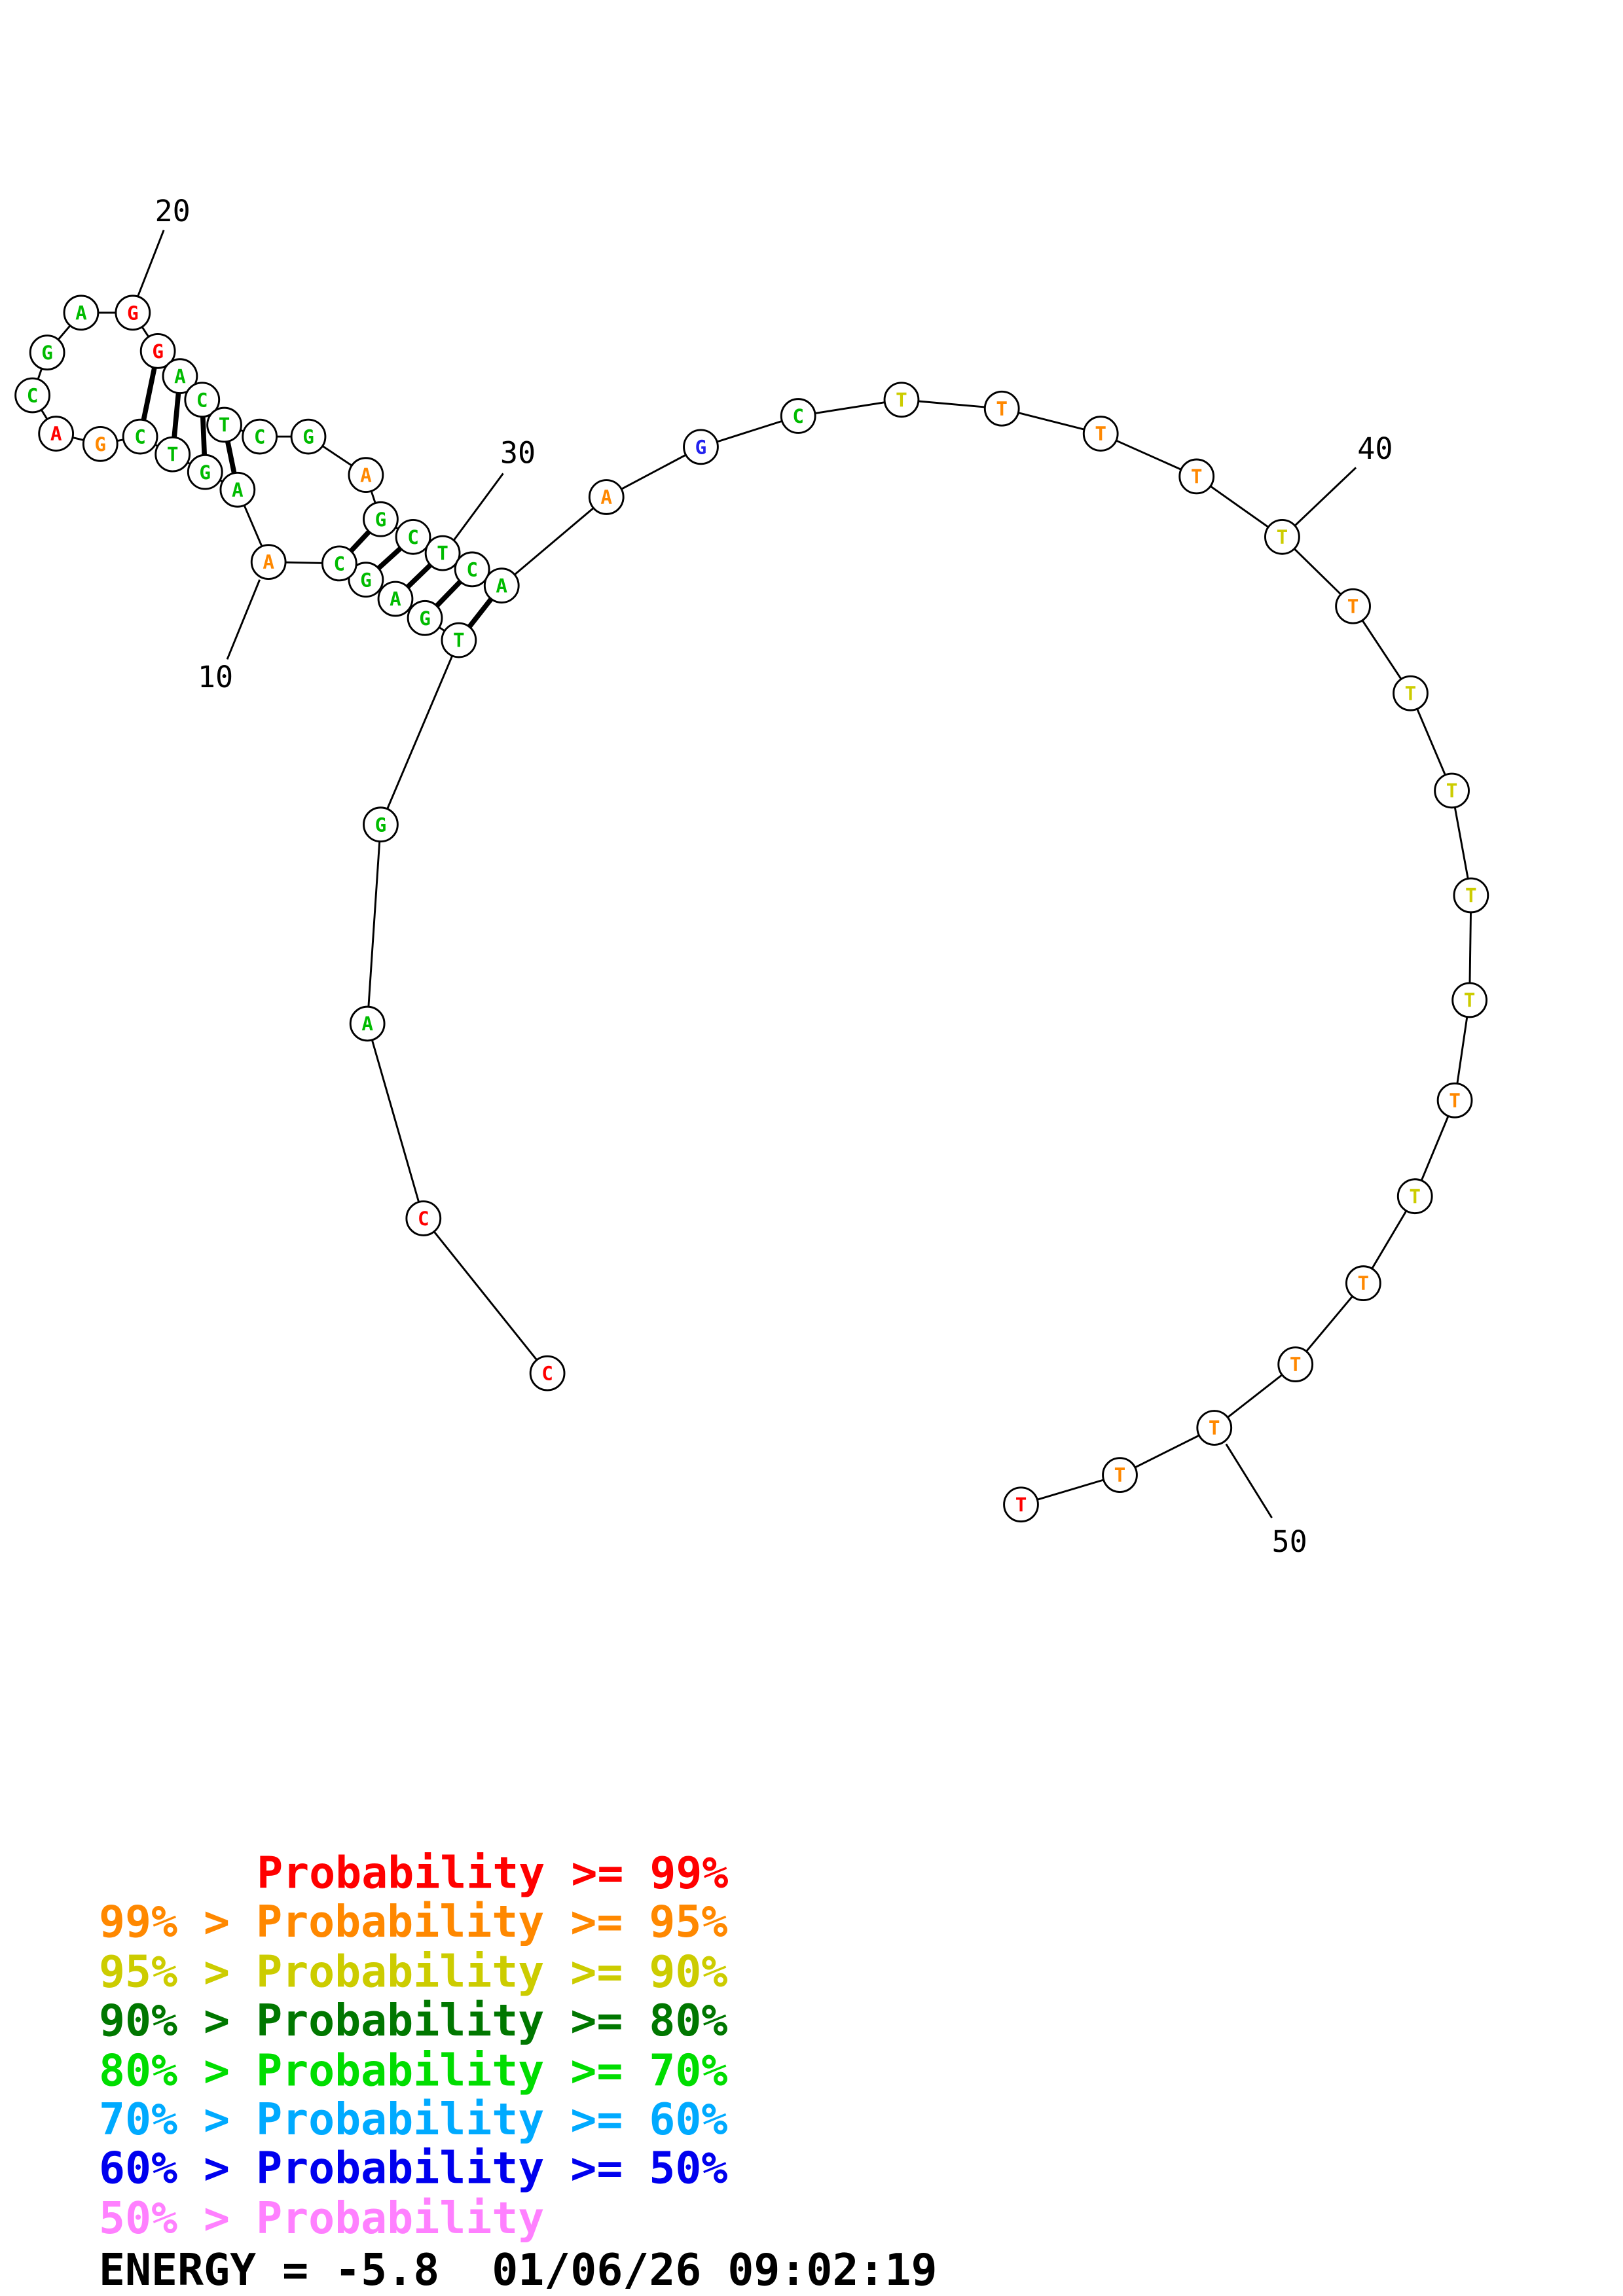  I want to click on energy-readout: ENERGY = -5.8 01/06/26 09:02:19, so click(518, 2269).